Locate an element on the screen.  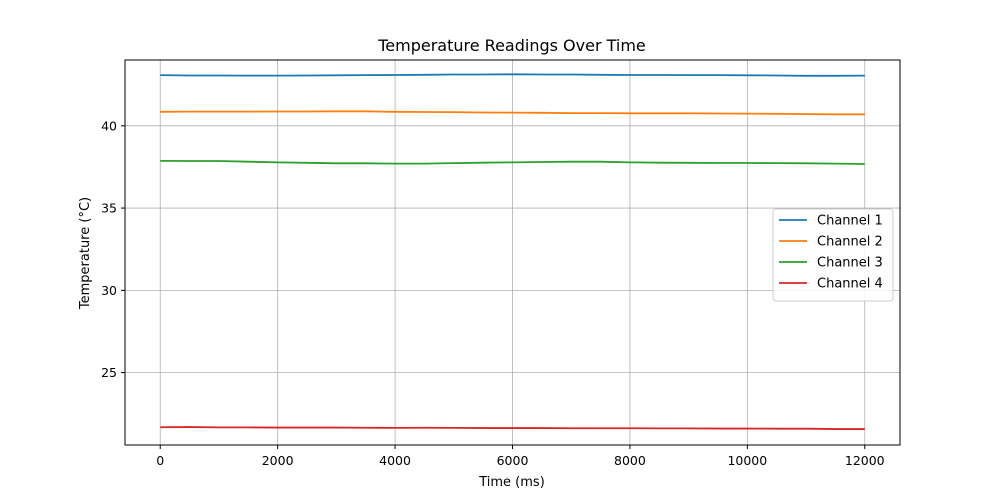
legend-box is located at coordinates (833, 255).